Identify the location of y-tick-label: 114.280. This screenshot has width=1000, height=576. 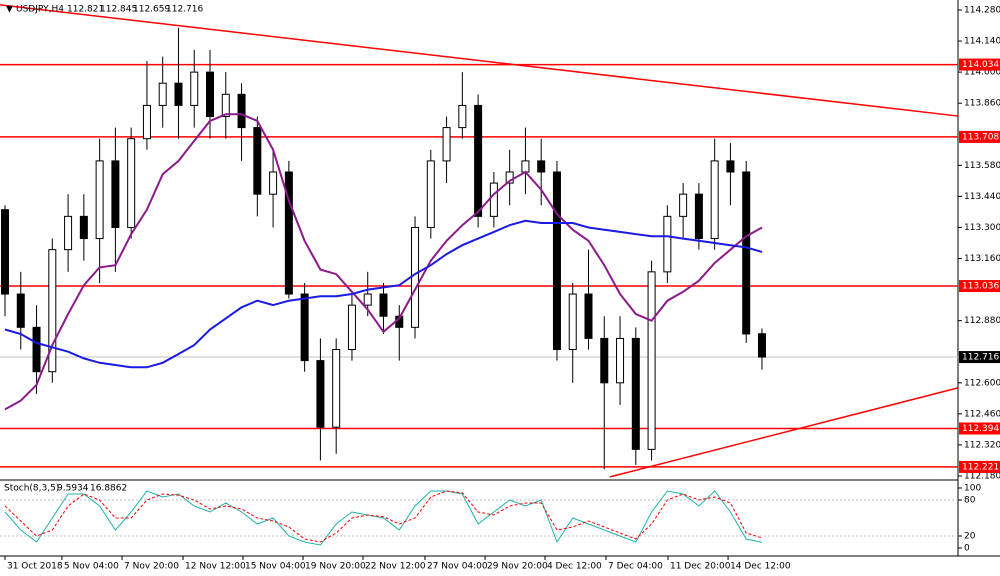
(982, 10).